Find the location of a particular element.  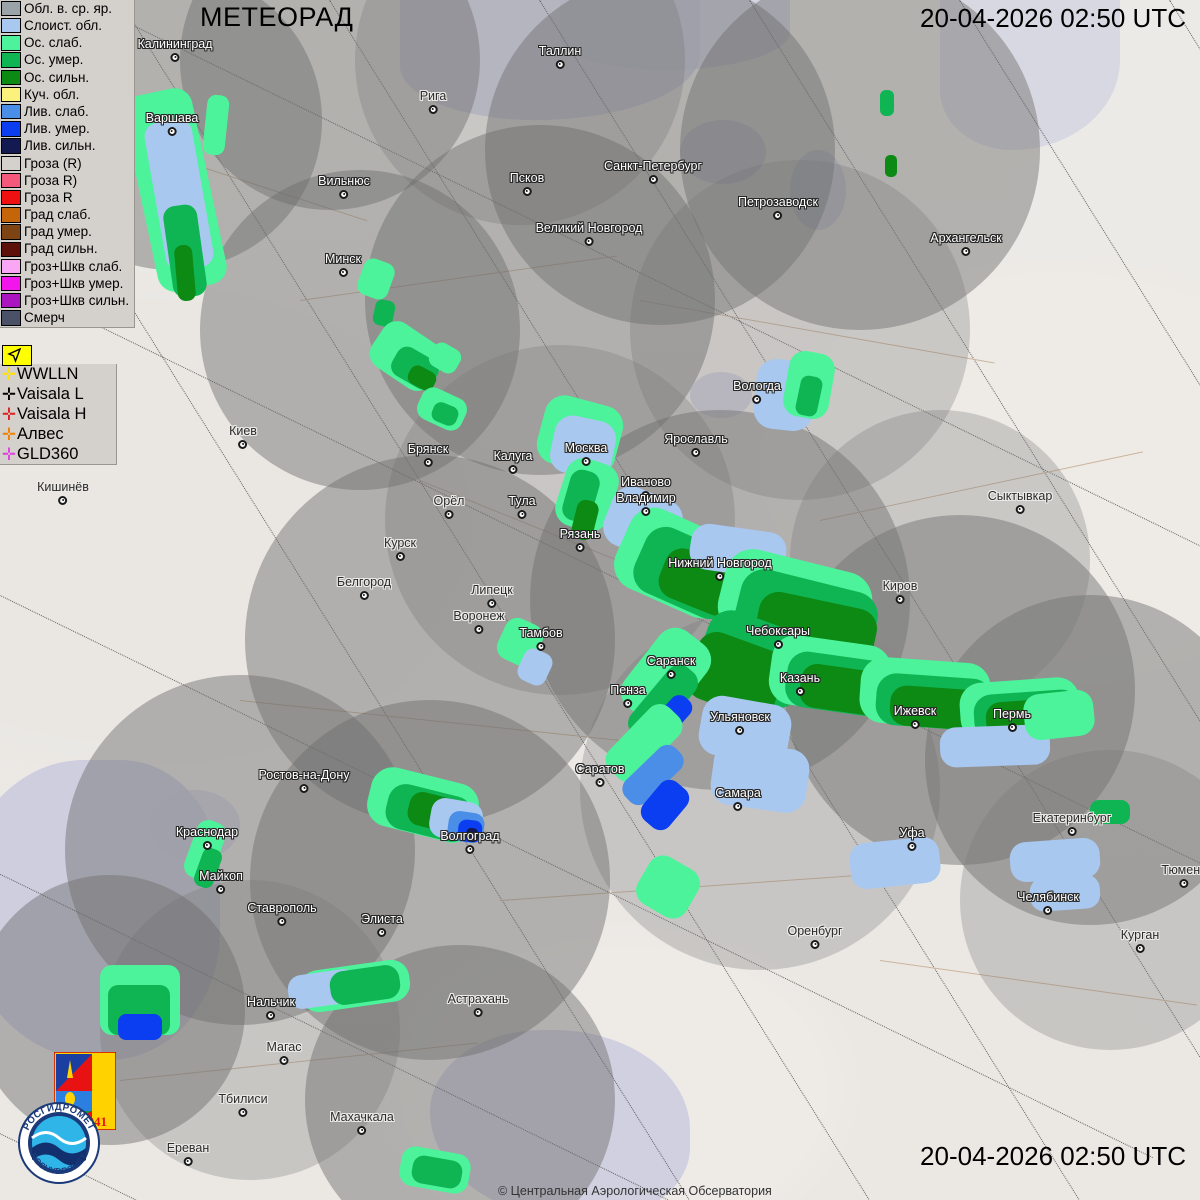

lightning-legend-label: WWLLN is located at coordinates (48, 373).